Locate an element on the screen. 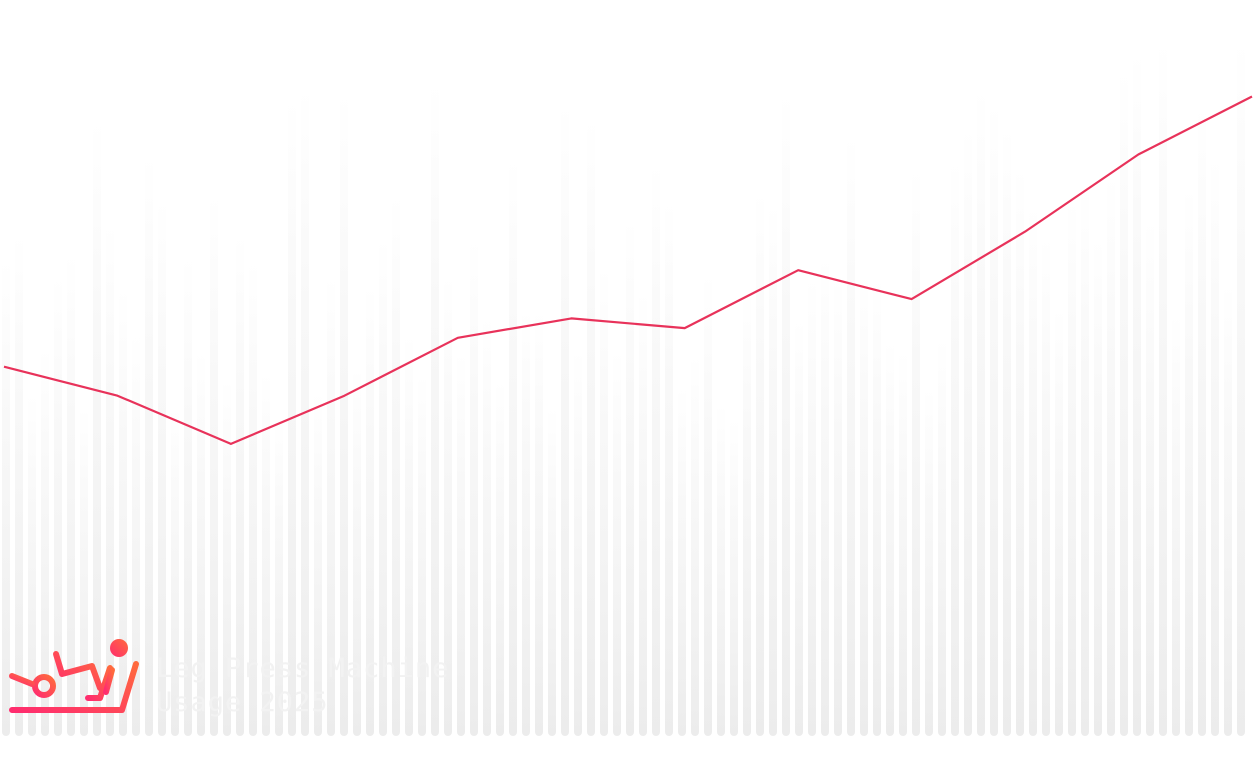  brand-logo is located at coordinates (74, 676).